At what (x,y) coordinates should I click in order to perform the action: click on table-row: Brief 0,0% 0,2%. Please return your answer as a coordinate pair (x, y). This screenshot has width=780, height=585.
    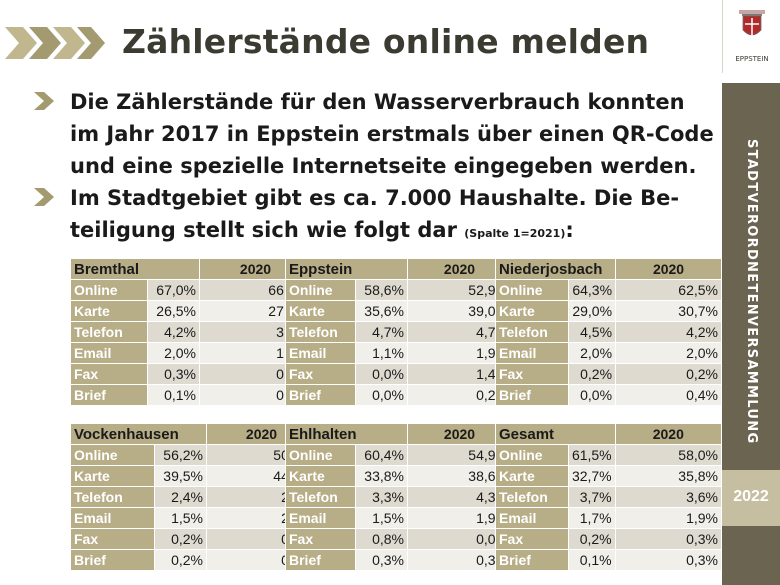
    Looking at the image, I should click on (398, 395).